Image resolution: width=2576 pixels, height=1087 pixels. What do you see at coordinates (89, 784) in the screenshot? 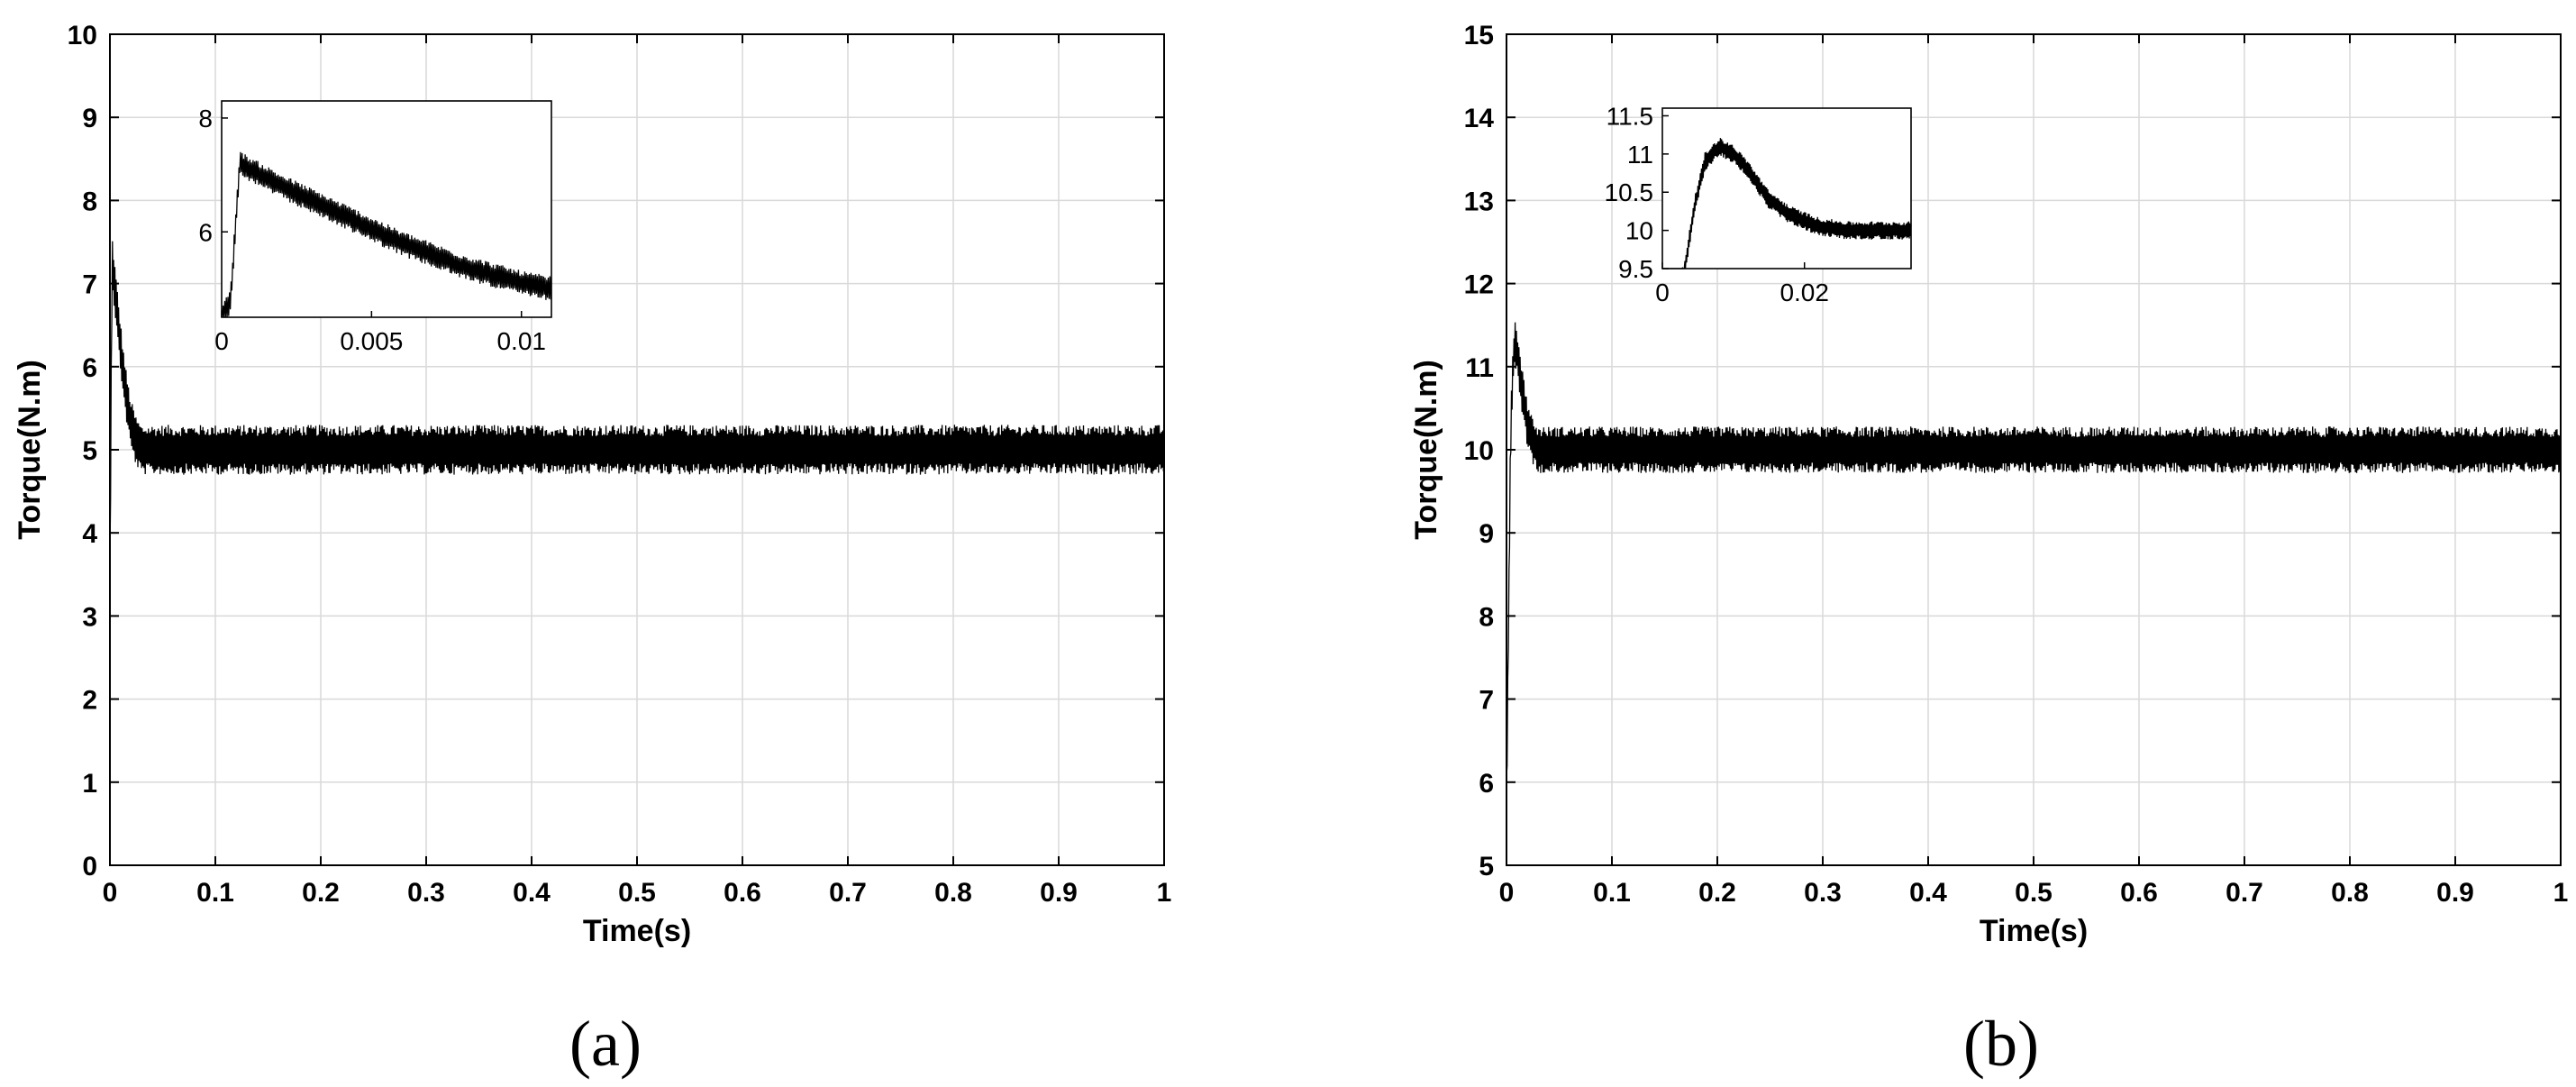
I see `y-tick-label: 1` at bounding box center [89, 784].